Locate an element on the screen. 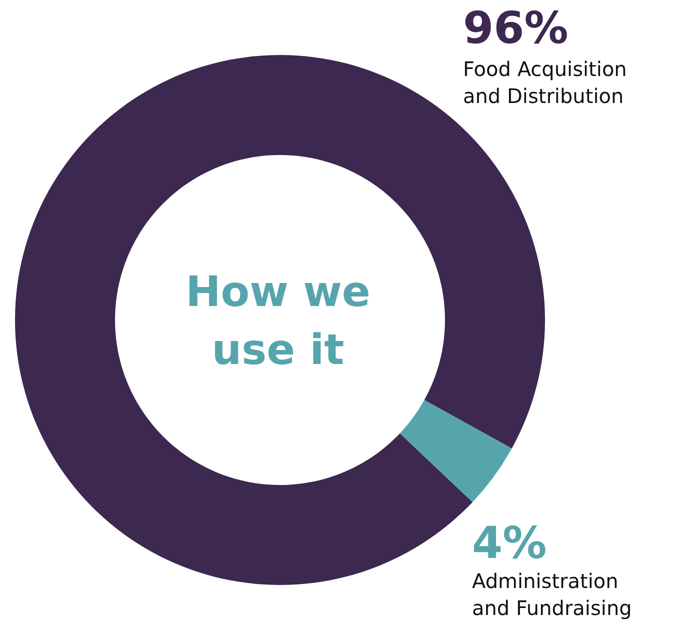 The height and width of the screenshot is (622, 673). text: How we use it is located at coordinates (278, 320).